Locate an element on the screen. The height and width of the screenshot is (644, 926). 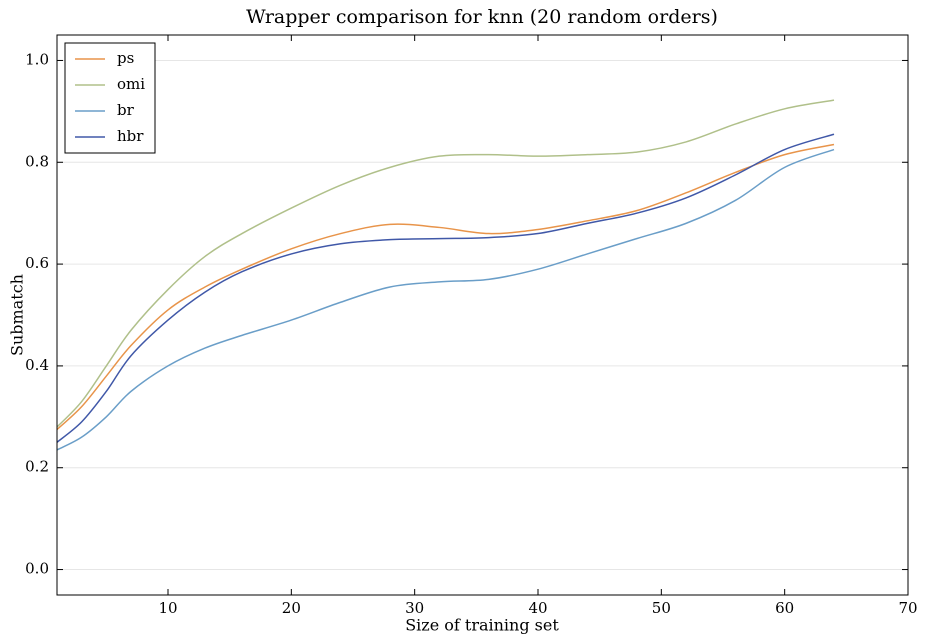
legend-label: hbr is located at coordinates (130, 136).